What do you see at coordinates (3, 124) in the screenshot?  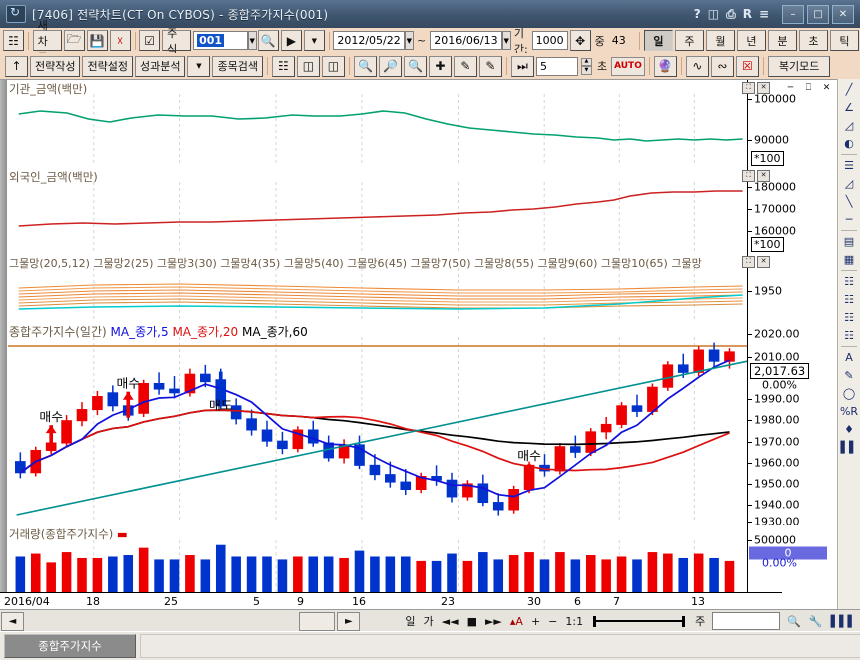 I see `panel-handle-institution` at bounding box center [3, 124].